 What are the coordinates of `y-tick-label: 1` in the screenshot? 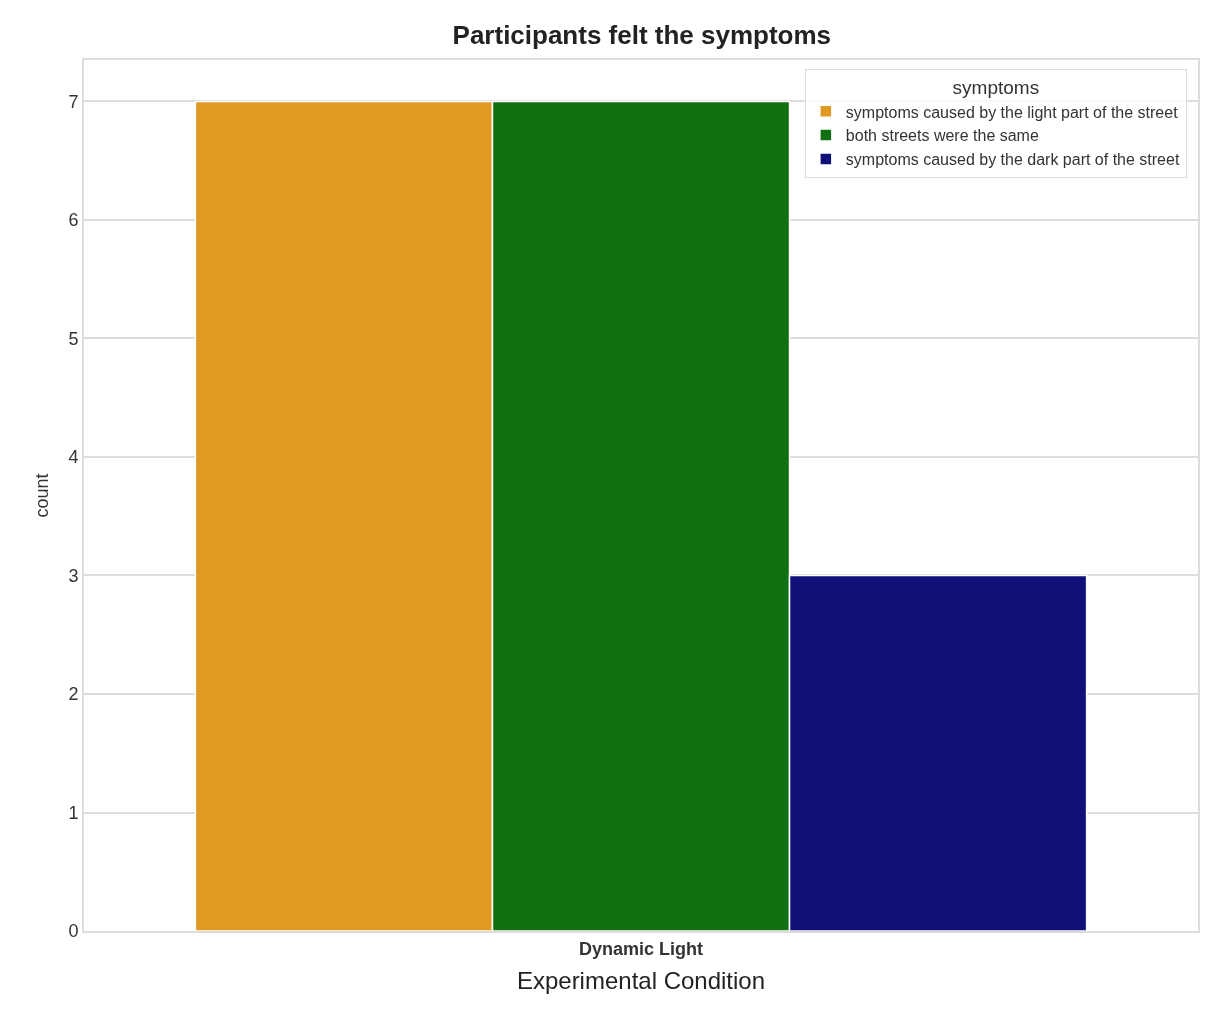 It's located at (73, 812).